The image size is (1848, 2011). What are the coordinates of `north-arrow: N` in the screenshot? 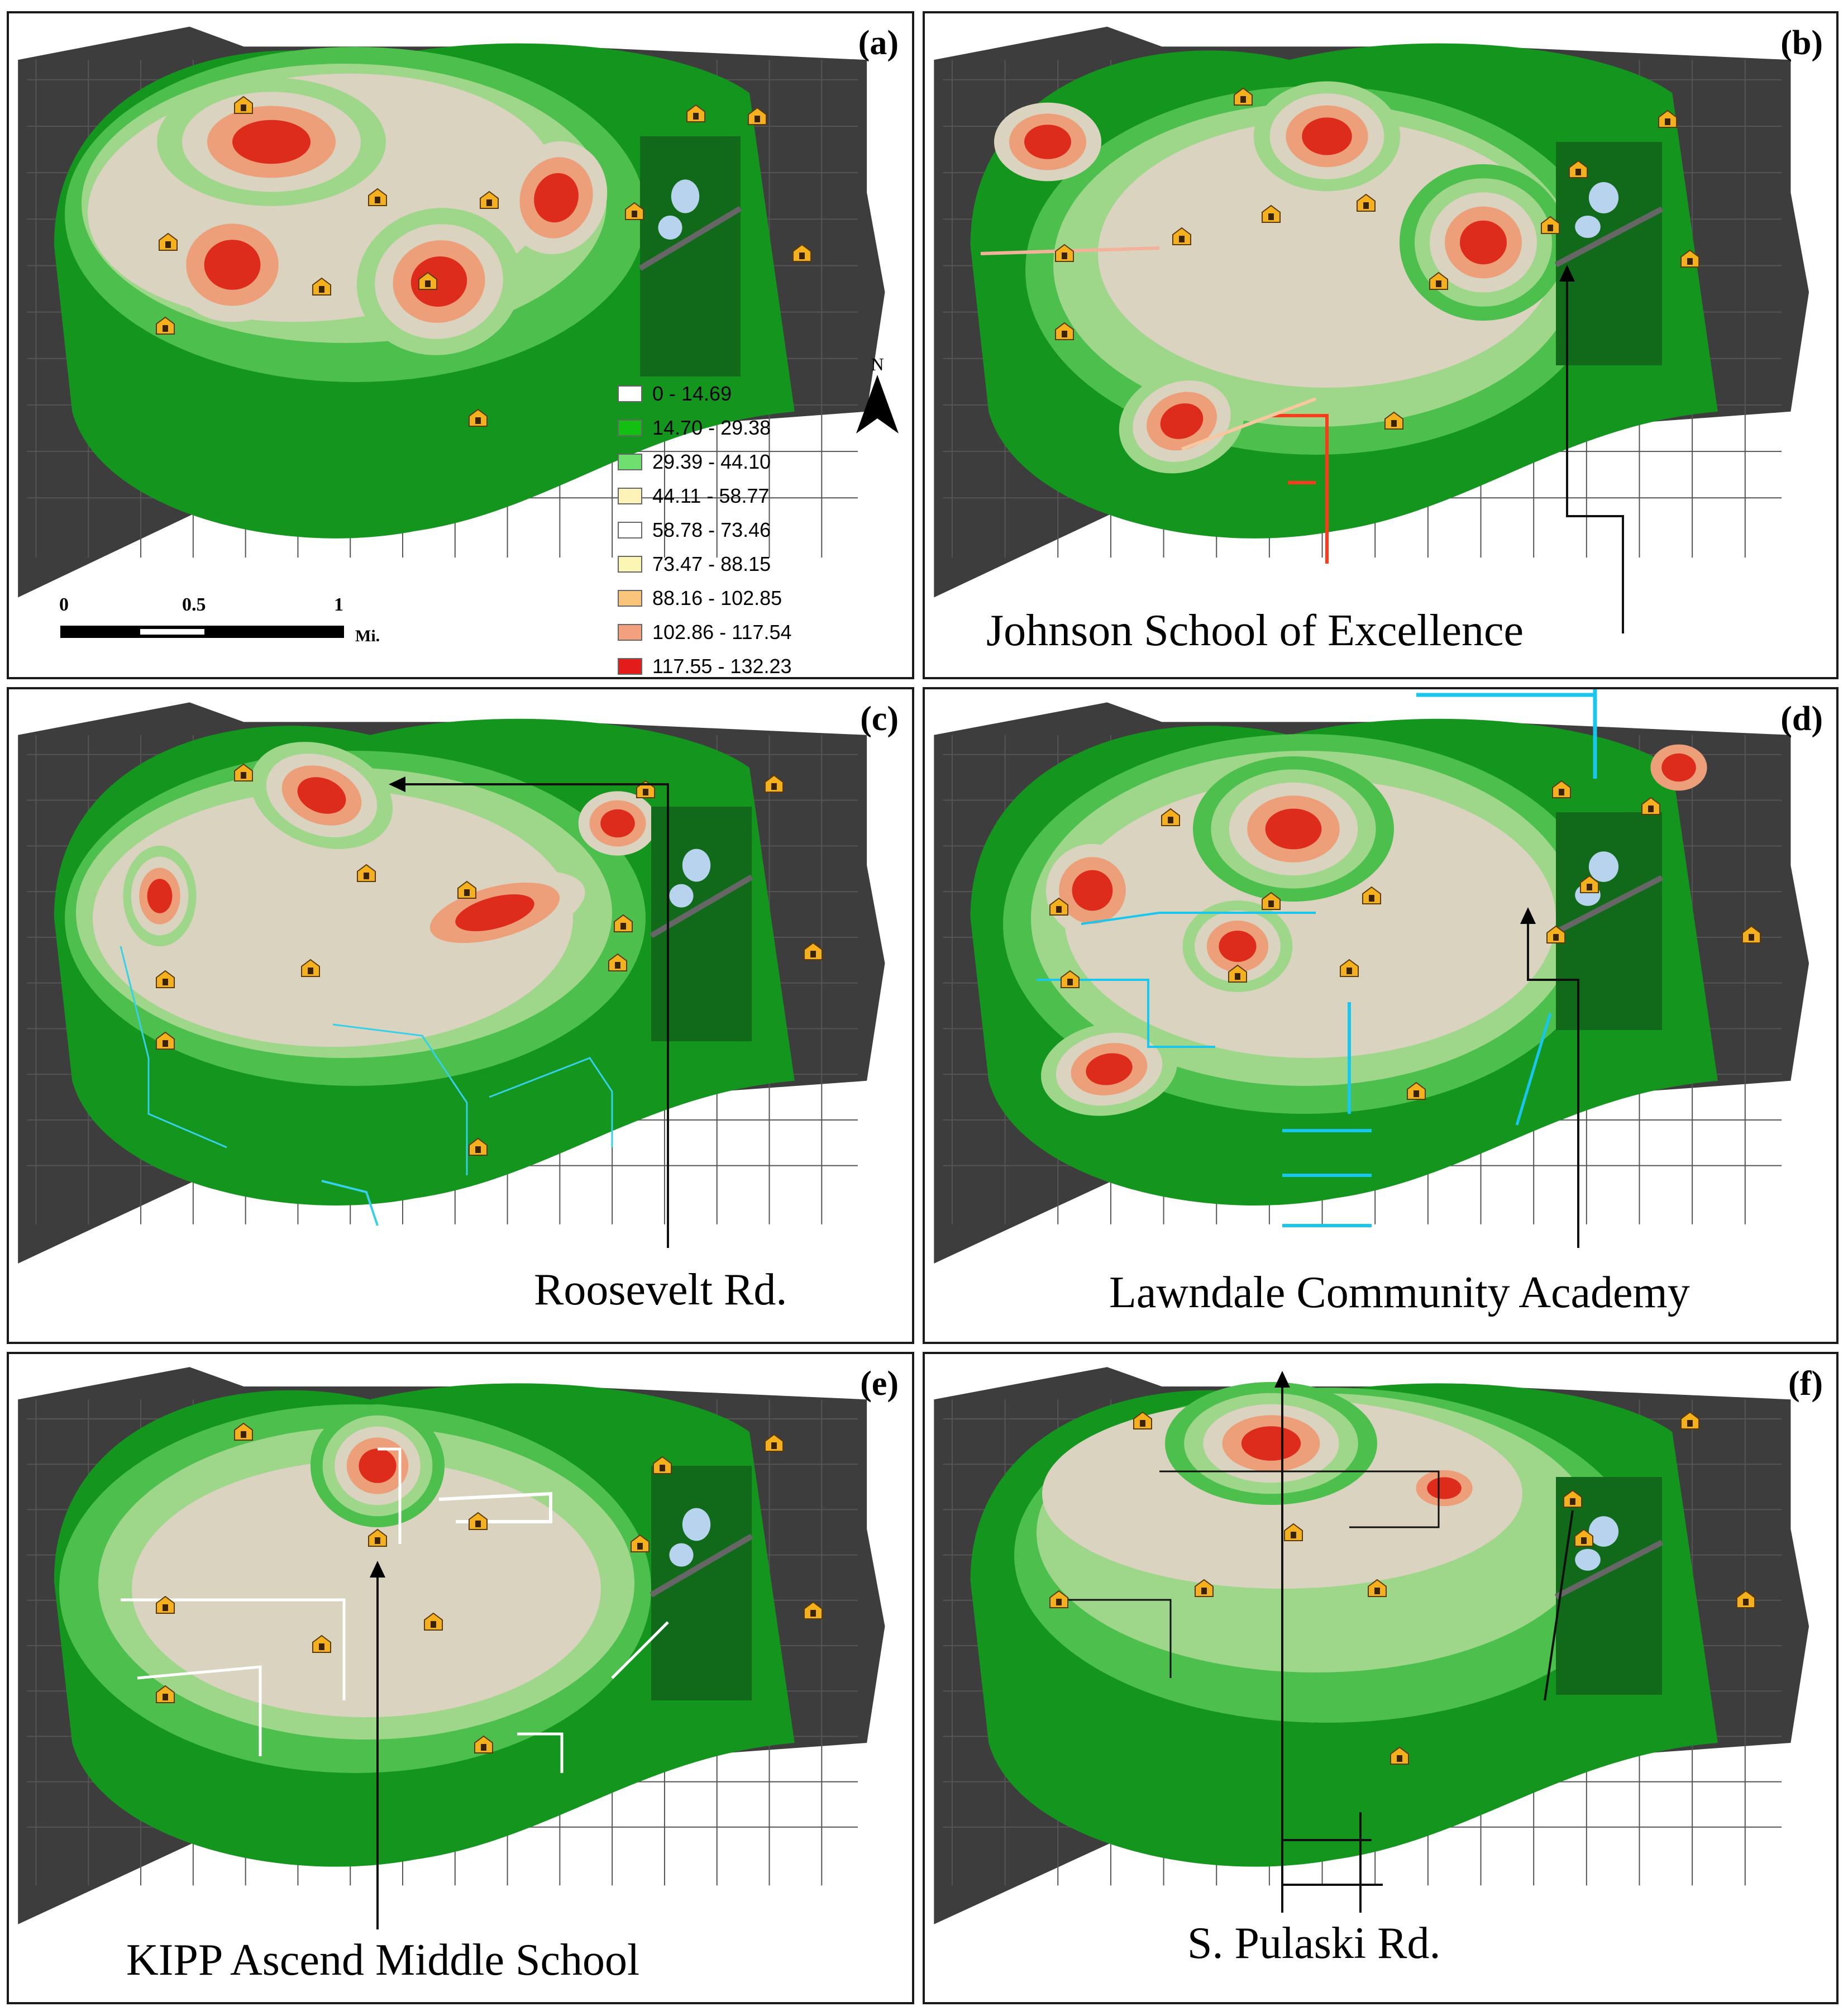 It's located at (877, 397).